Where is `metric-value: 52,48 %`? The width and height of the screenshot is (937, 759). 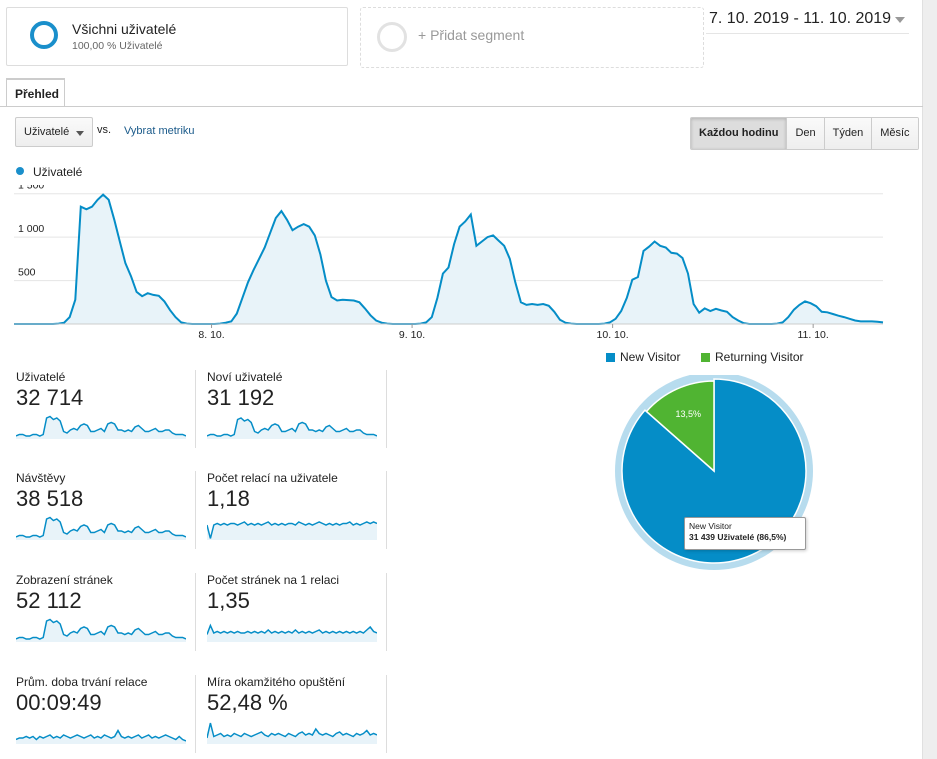 metric-value: 52,48 % is located at coordinates (247, 702).